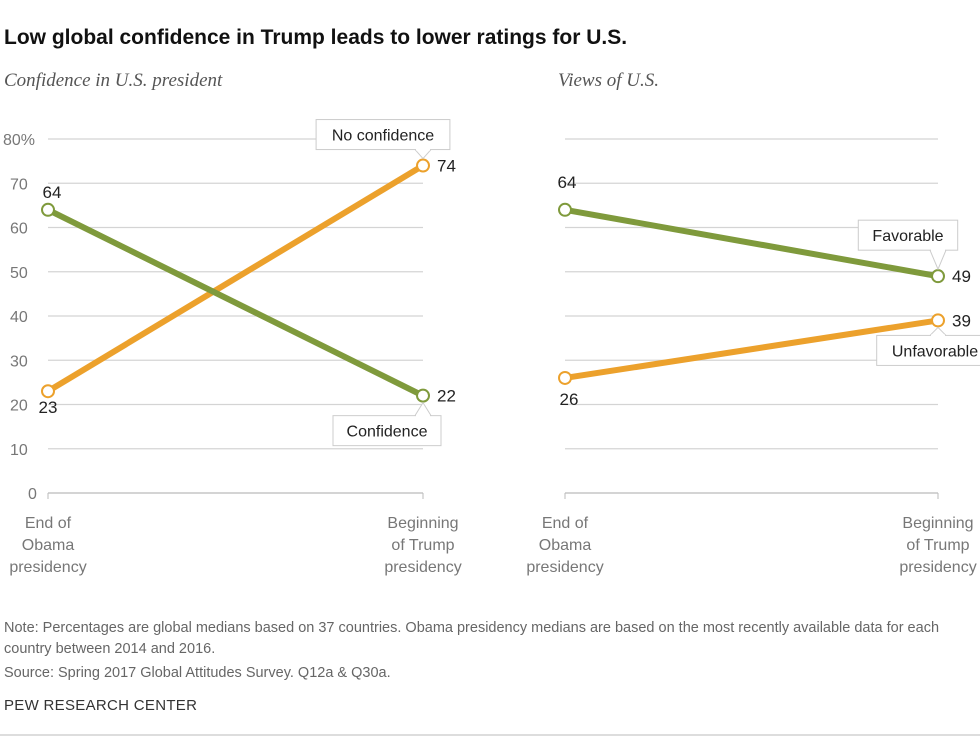 The height and width of the screenshot is (738, 980). Describe the element at coordinates (446, 166) in the screenshot. I see `data-label: 74` at that location.